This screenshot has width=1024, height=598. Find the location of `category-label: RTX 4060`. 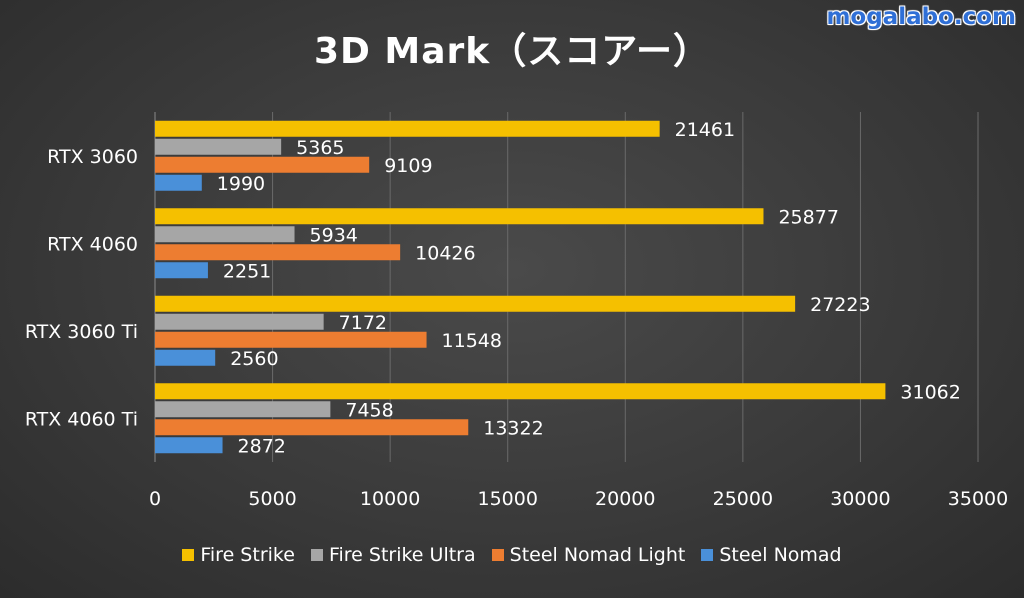

category-label: RTX 4060 is located at coordinates (92, 244).